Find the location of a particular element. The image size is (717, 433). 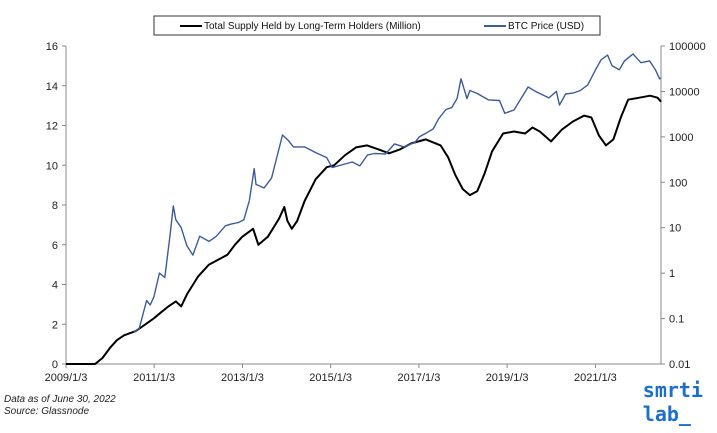

x-tick-label: 2015/1/3 is located at coordinates (330, 378).